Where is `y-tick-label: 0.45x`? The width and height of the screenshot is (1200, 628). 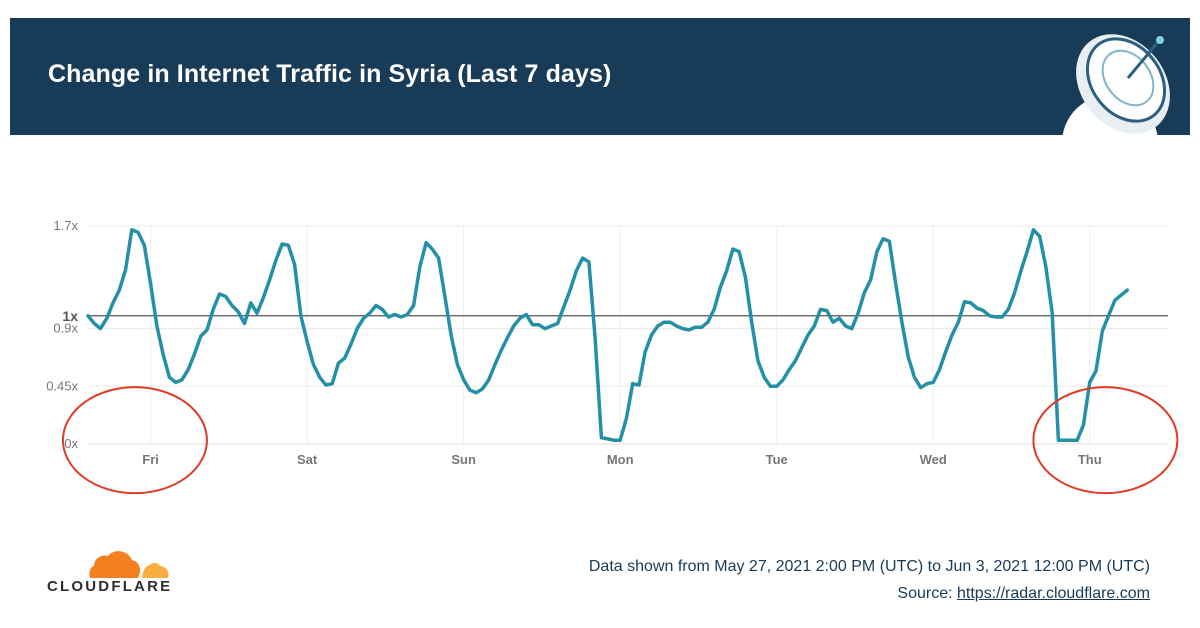
y-tick-label: 0.45x is located at coordinates (62, 385).